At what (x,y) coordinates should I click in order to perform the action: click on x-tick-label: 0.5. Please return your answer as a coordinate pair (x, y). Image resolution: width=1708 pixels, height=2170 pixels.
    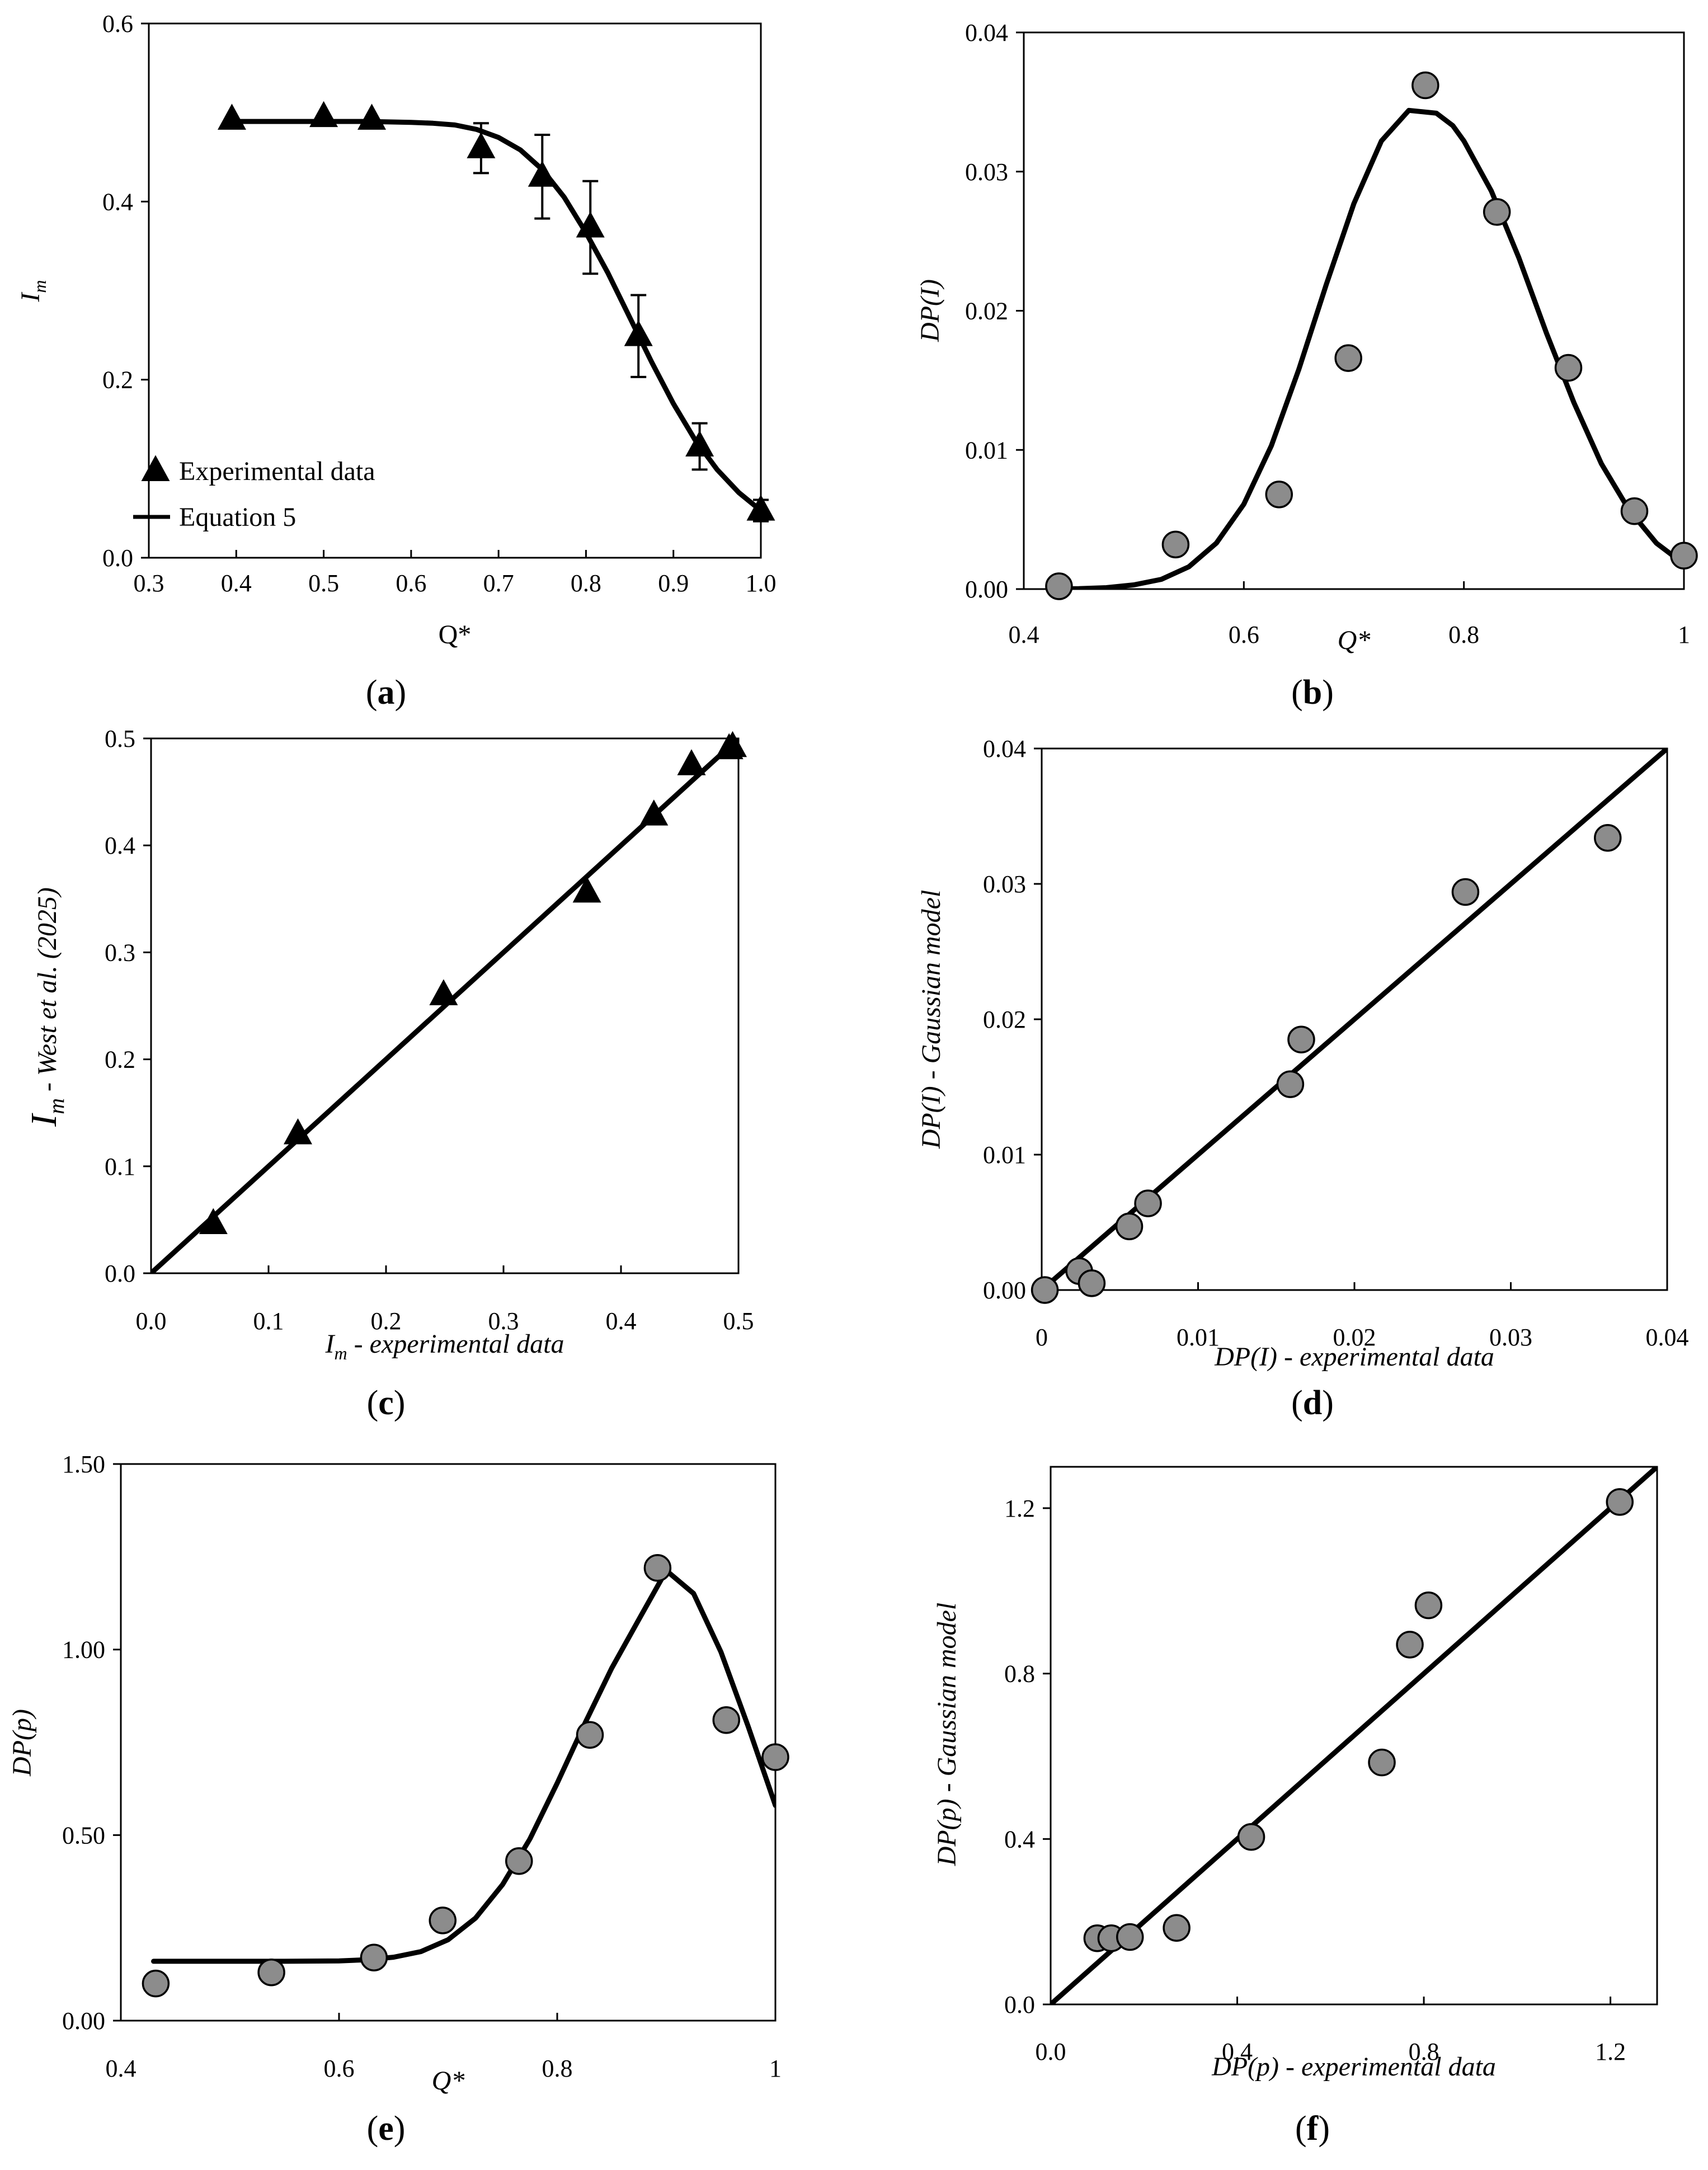
    Looking at the image, I should click on (738, 1321).